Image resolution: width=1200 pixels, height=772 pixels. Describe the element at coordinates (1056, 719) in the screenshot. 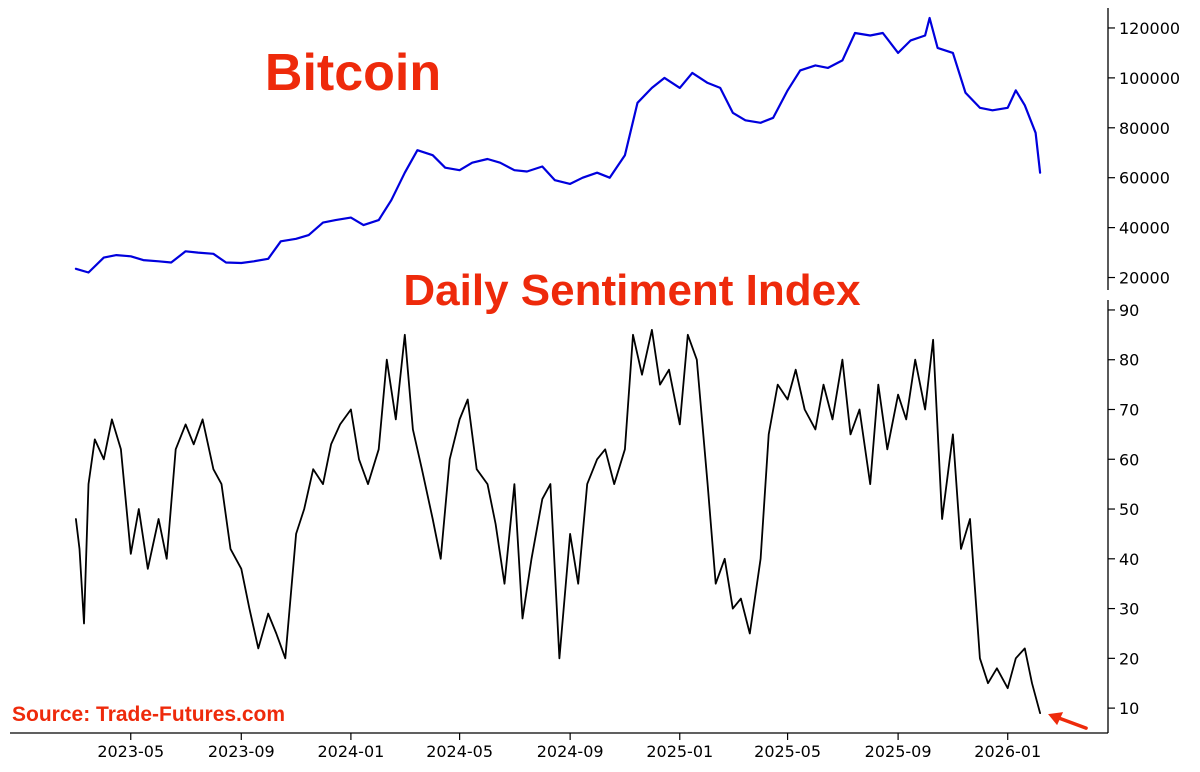

I see `arrow-head` at that location.